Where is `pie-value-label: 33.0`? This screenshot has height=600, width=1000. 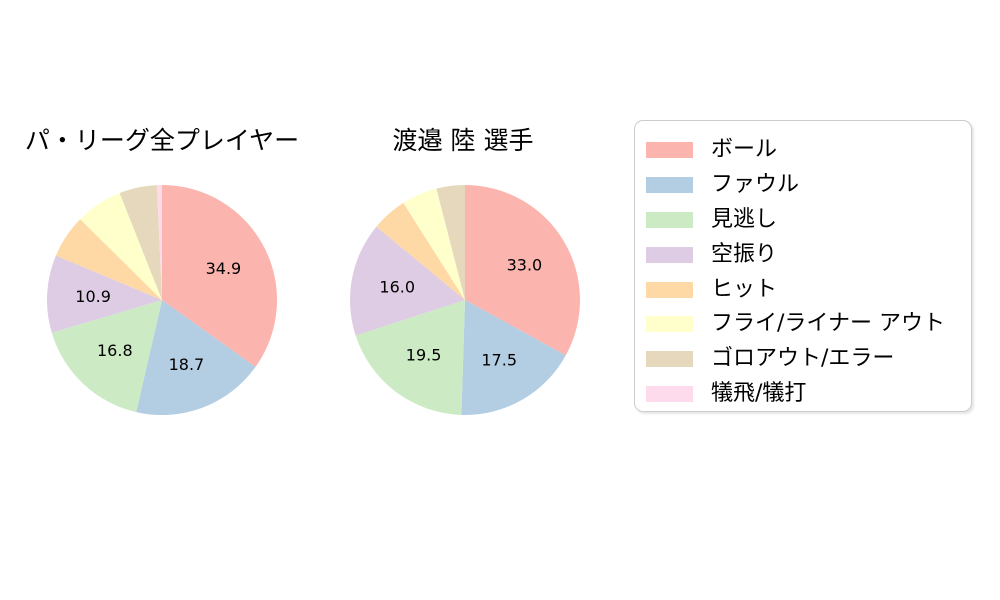 pie-value-label: 33.0 is located at coordinates (525, 264).